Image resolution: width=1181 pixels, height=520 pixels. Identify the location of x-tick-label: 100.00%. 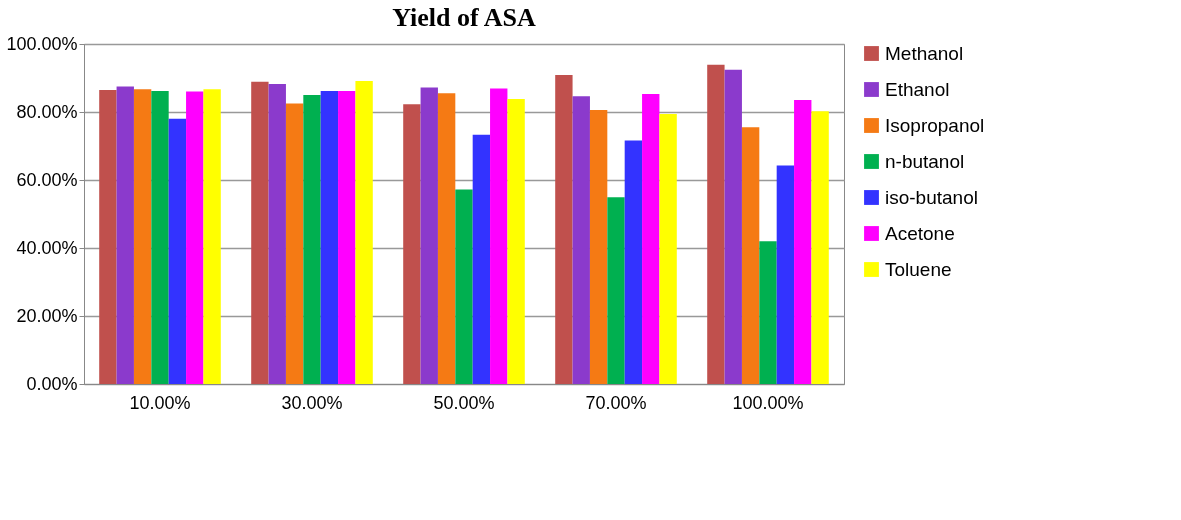
(768, 402).